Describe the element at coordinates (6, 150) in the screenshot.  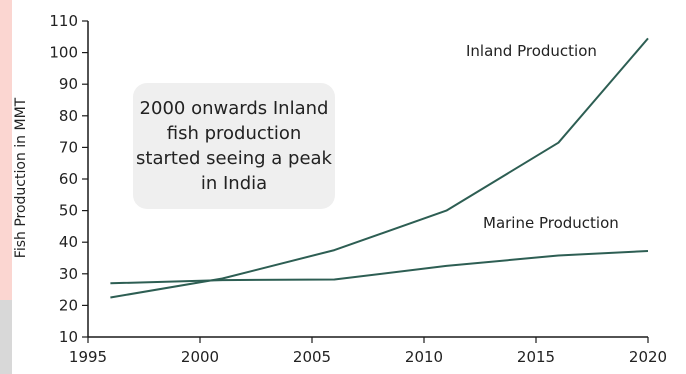
I see `left-stripe-top` at that location.